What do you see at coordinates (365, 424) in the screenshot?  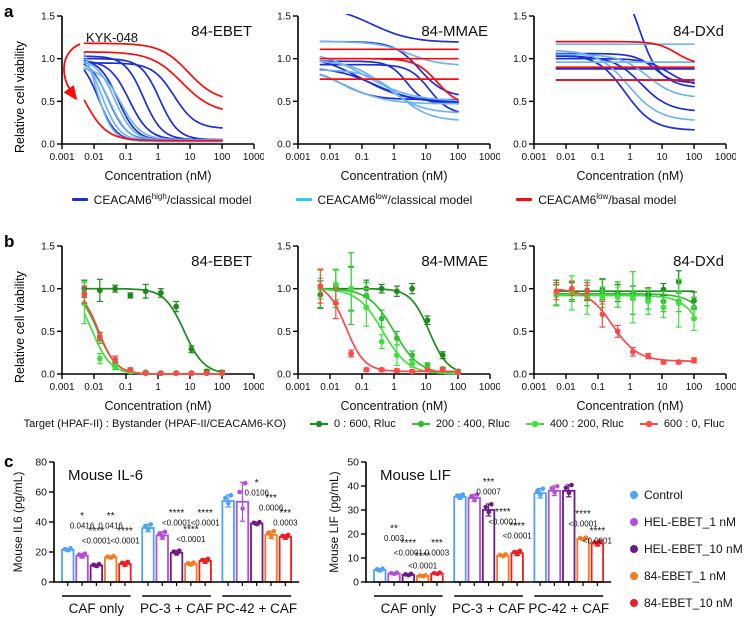 I see `legend-label: 0 : 600, Rluc` at bounding box center [365, 424].